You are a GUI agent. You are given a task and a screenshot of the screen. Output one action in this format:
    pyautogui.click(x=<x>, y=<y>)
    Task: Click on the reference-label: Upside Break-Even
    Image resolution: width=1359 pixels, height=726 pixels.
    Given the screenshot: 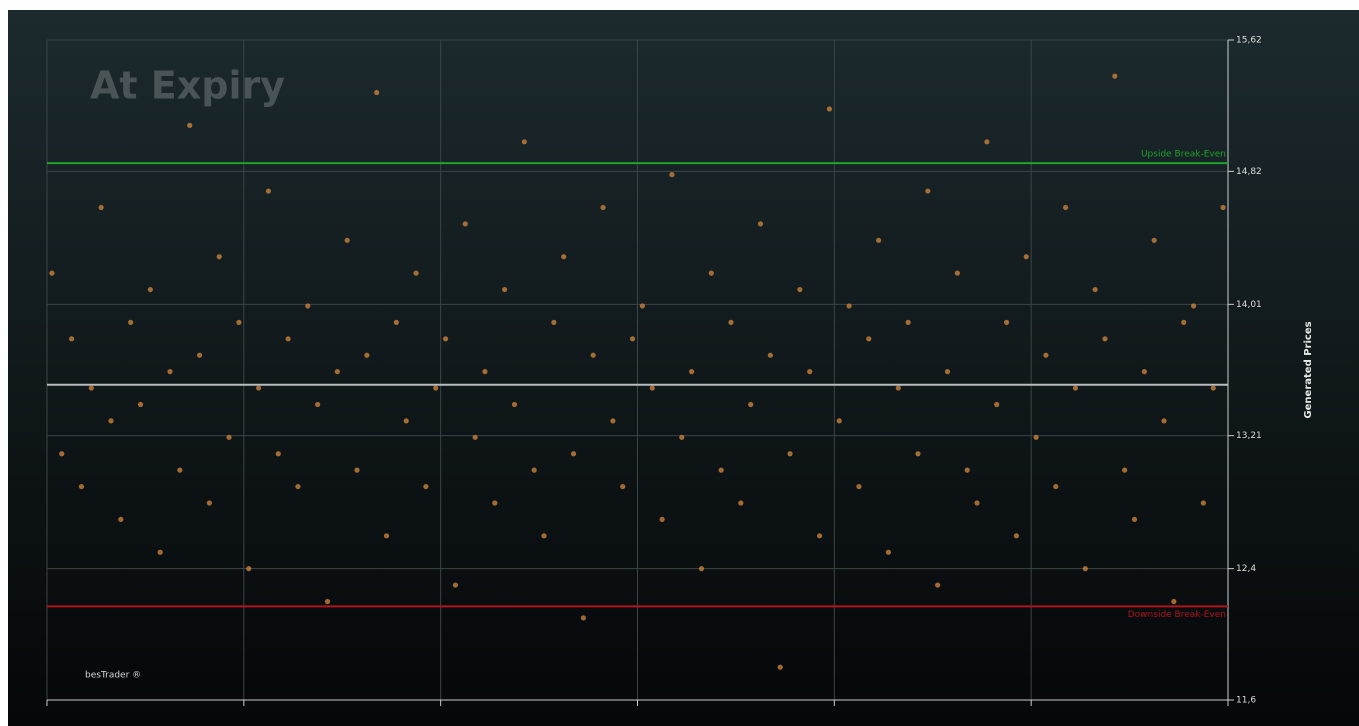 What is the action you would take?
    pyautogui.click(x=1183, y=155)
    